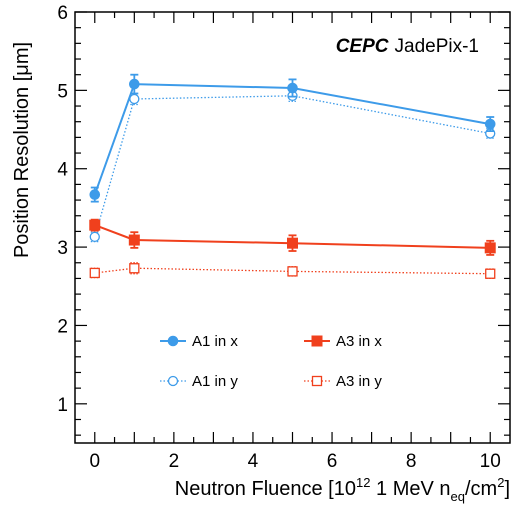 Image resolution: width=516 pixels, height=514 pixels. I want to click on legend: A1 in x A3 in x A1 in y A3 in y, so click(271, 361).